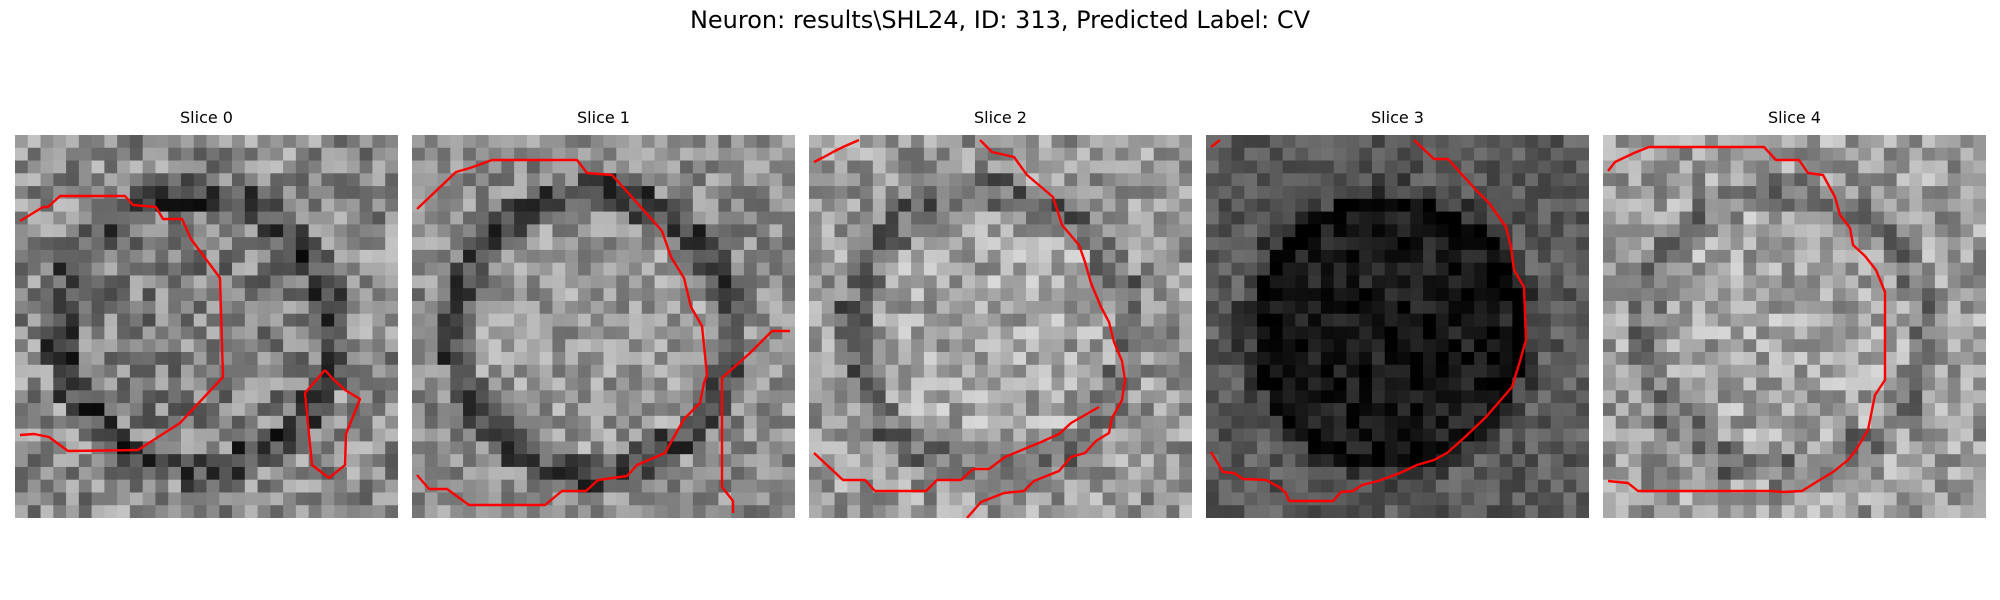 Image resolution: width=2000 pixels, height=600 pixels. I want to click on slice-panel: Slice 1, so click(603, 313).